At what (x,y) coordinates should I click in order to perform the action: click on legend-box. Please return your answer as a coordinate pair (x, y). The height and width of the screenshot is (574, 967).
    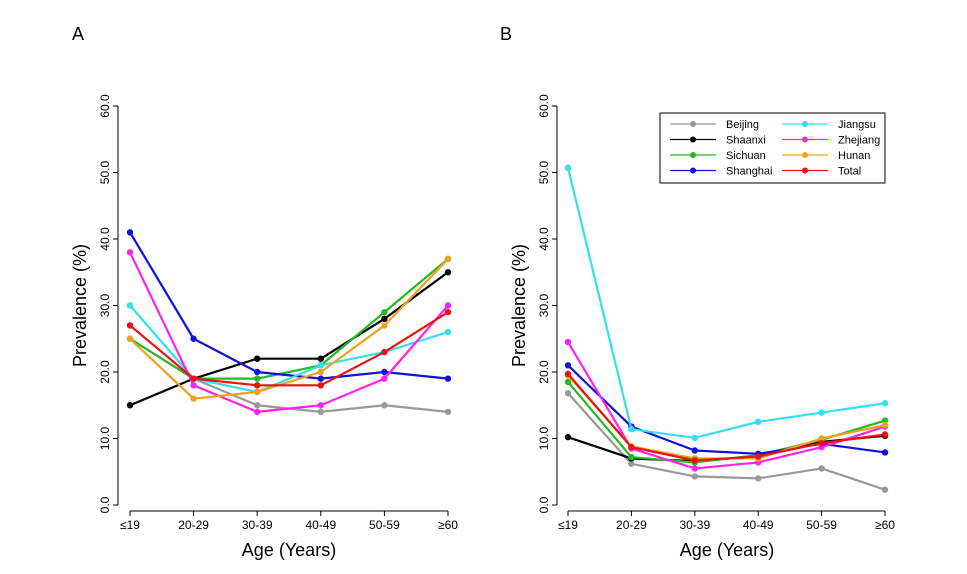
    Looking at the image, I should click on (772, 148).